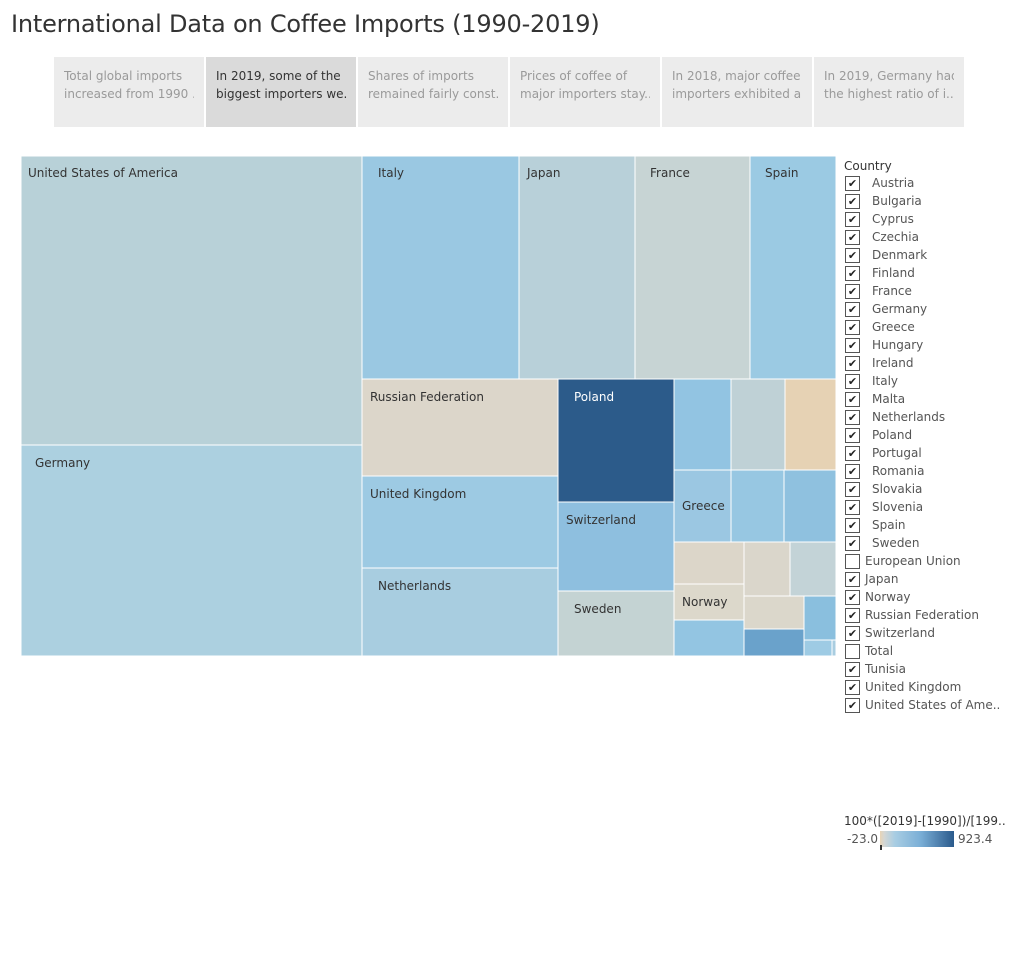 Image resolution: width=1015 pixels, height=963 pixels. I want to click on treemap-cell-germany, so click(191, 550).